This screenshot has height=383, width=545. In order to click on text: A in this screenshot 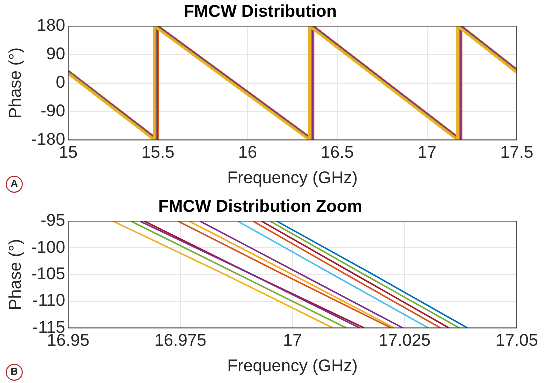, I will do `click(14, 184)`.